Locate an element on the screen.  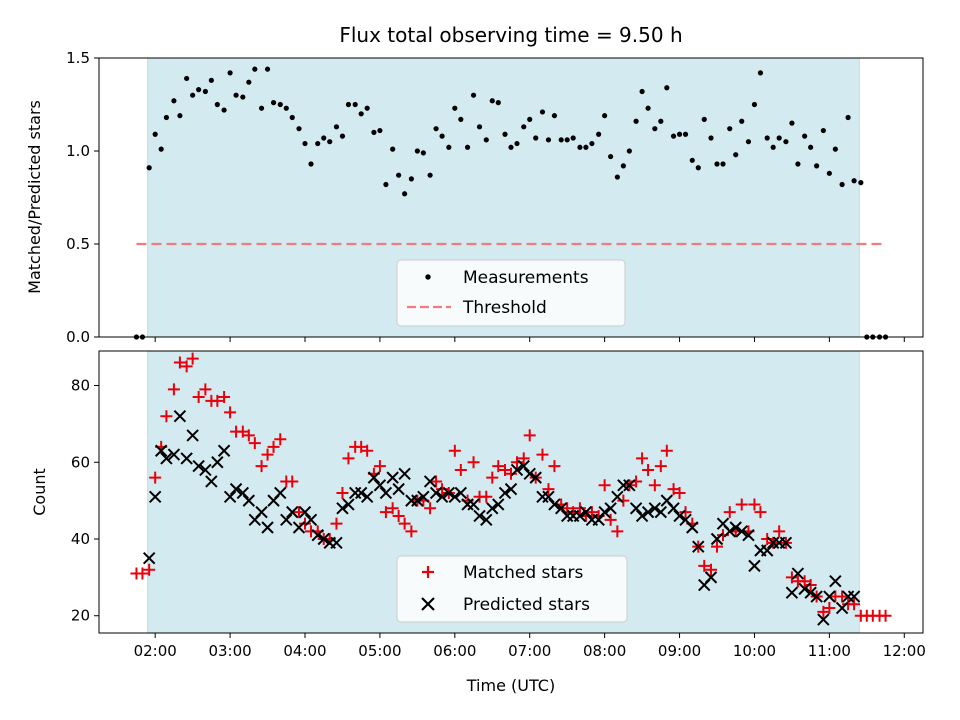
x-tick-label: 10:00 is located at coordinates (754, 651).